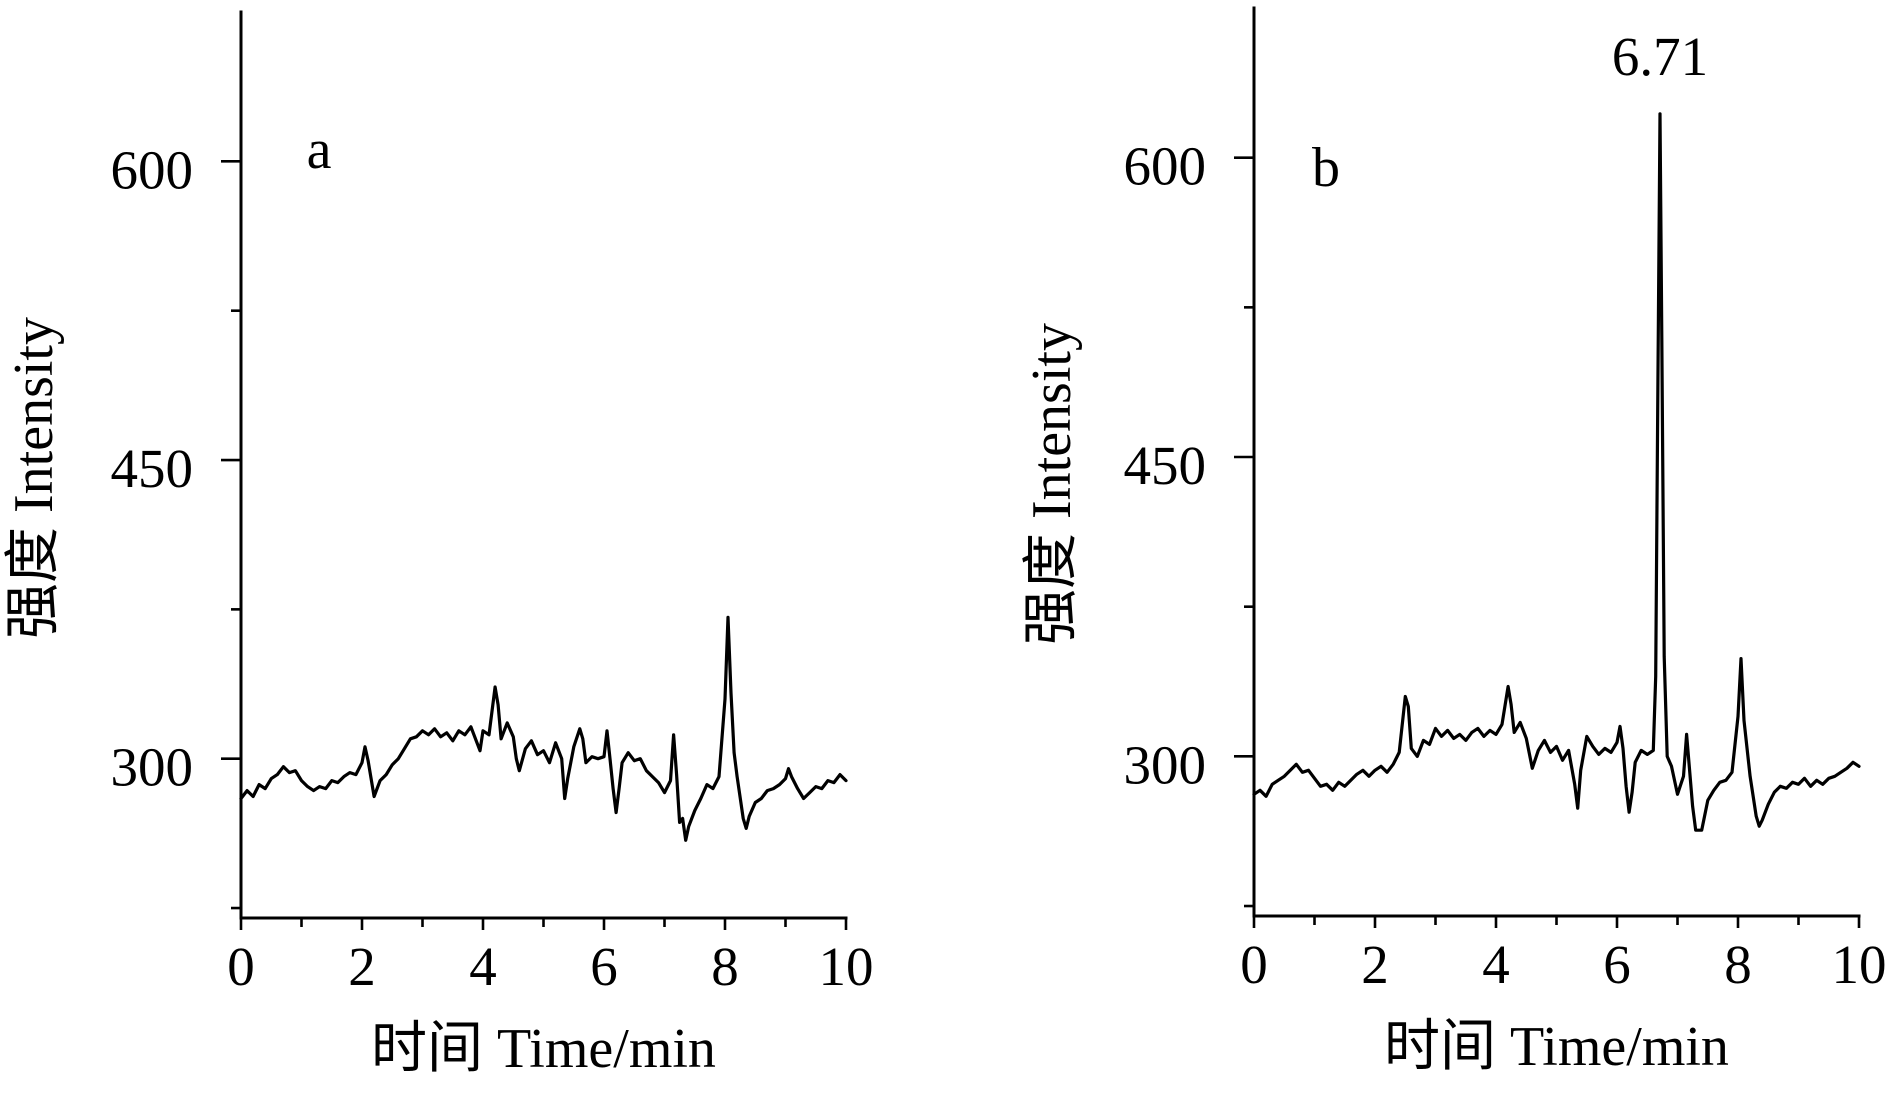  I want to click on peak-annotation-label: 6.71, so click(1660, 56).